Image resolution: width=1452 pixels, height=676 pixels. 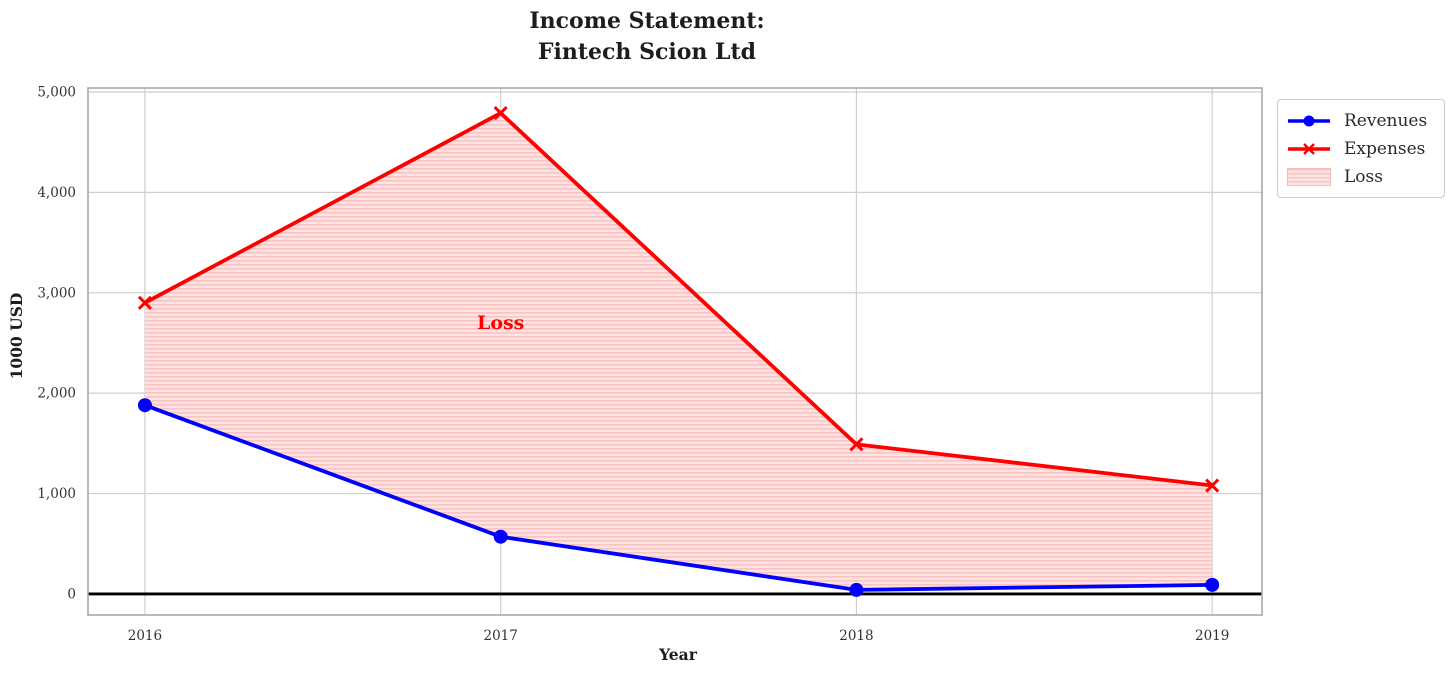 What do you see at coordinates (16, 336) in the screenshot?
I see `y-axis-label: 1000 USD` at bounding box center [16, 336].